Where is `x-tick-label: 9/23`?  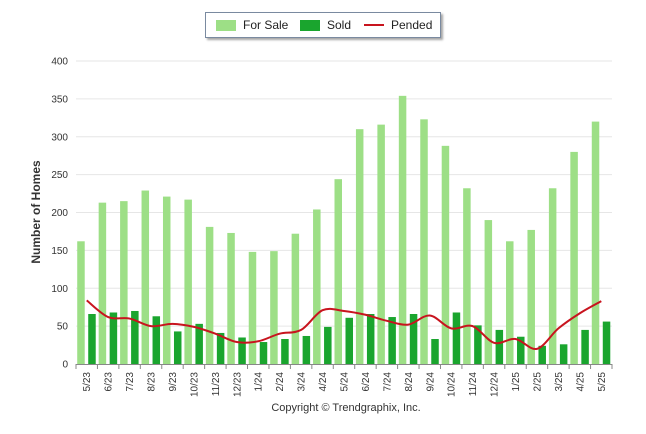 x-tick-label: 9/23 is located at coordinates (173, 382).